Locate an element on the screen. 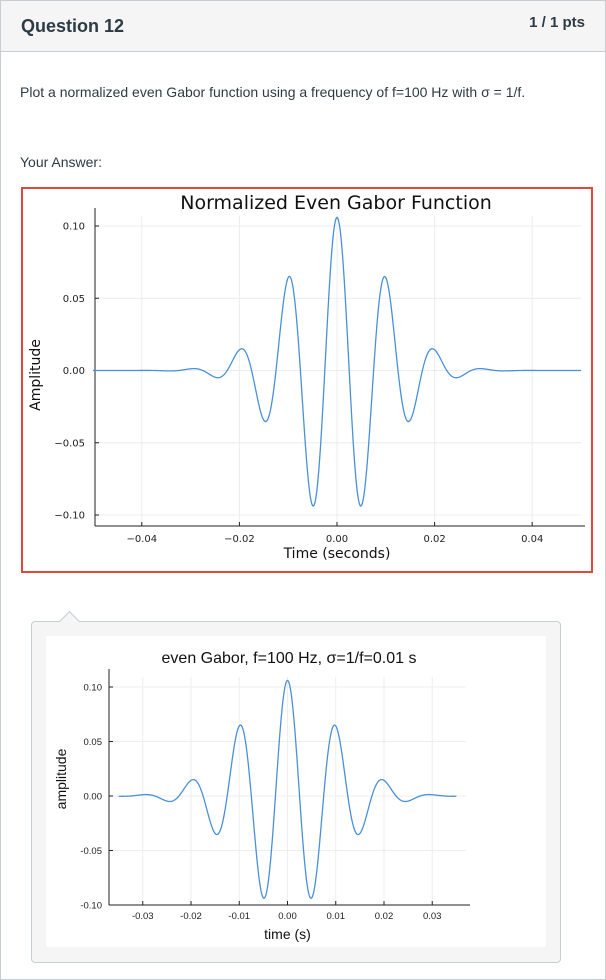 The height and width of the screenshot is (980, 606). y-tick-label: -0.10 is located at coordinates (91, 906).